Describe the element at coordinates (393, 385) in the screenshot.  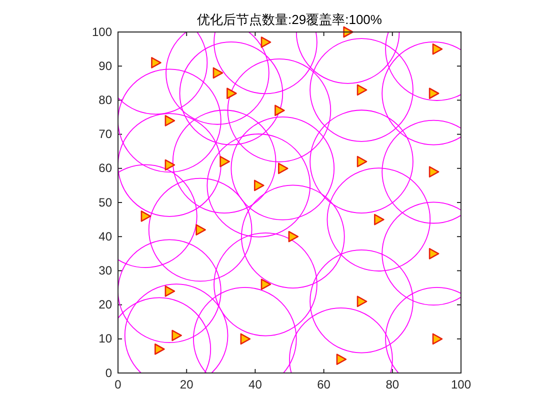
I see `x-tick-label: 80` at that location.